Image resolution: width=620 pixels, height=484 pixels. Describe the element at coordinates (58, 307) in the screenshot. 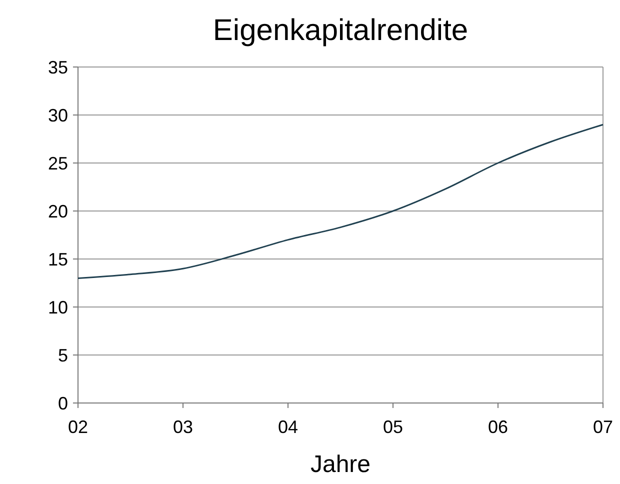

I see `y-tick-label: 10` at that location.